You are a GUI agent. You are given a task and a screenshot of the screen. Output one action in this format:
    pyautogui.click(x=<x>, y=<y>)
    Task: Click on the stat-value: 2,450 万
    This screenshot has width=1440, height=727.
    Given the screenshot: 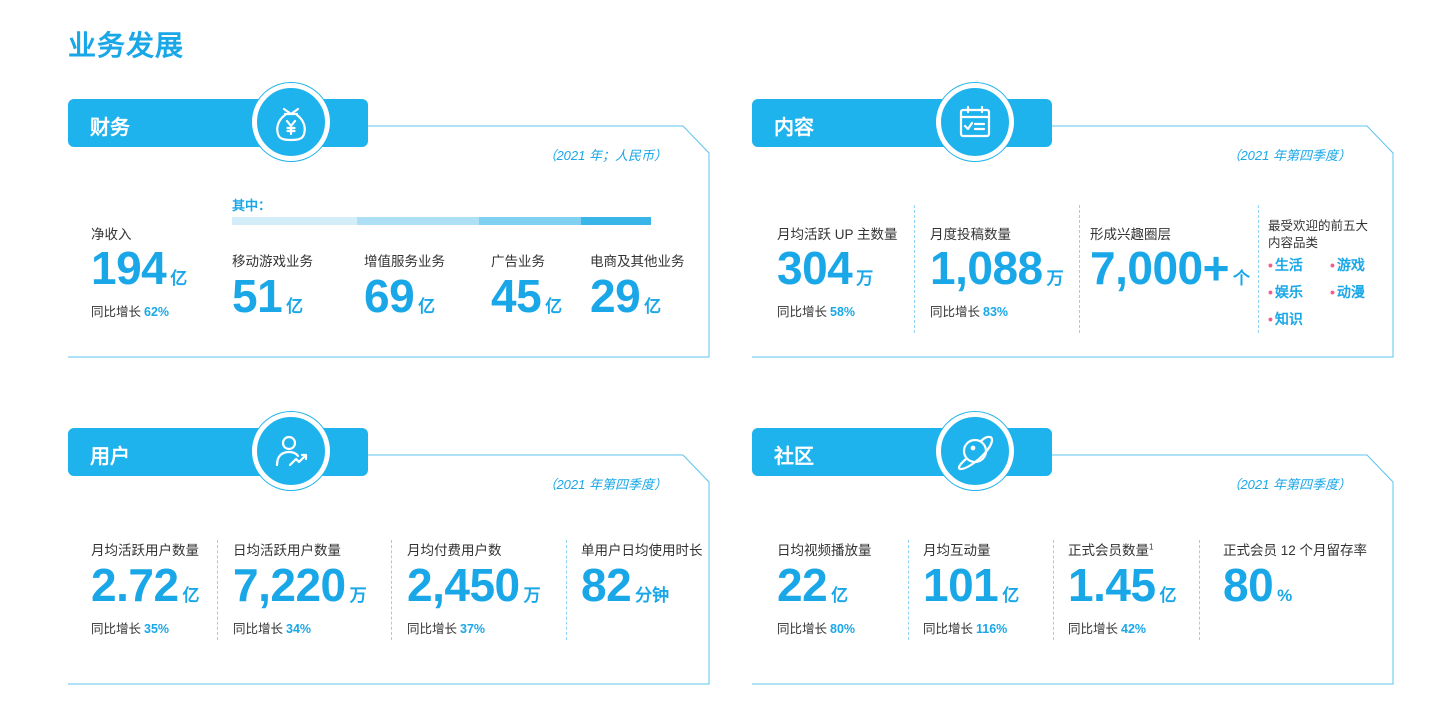 What is the action you would take?
    pyautogui.click(x=474, y=585)
    